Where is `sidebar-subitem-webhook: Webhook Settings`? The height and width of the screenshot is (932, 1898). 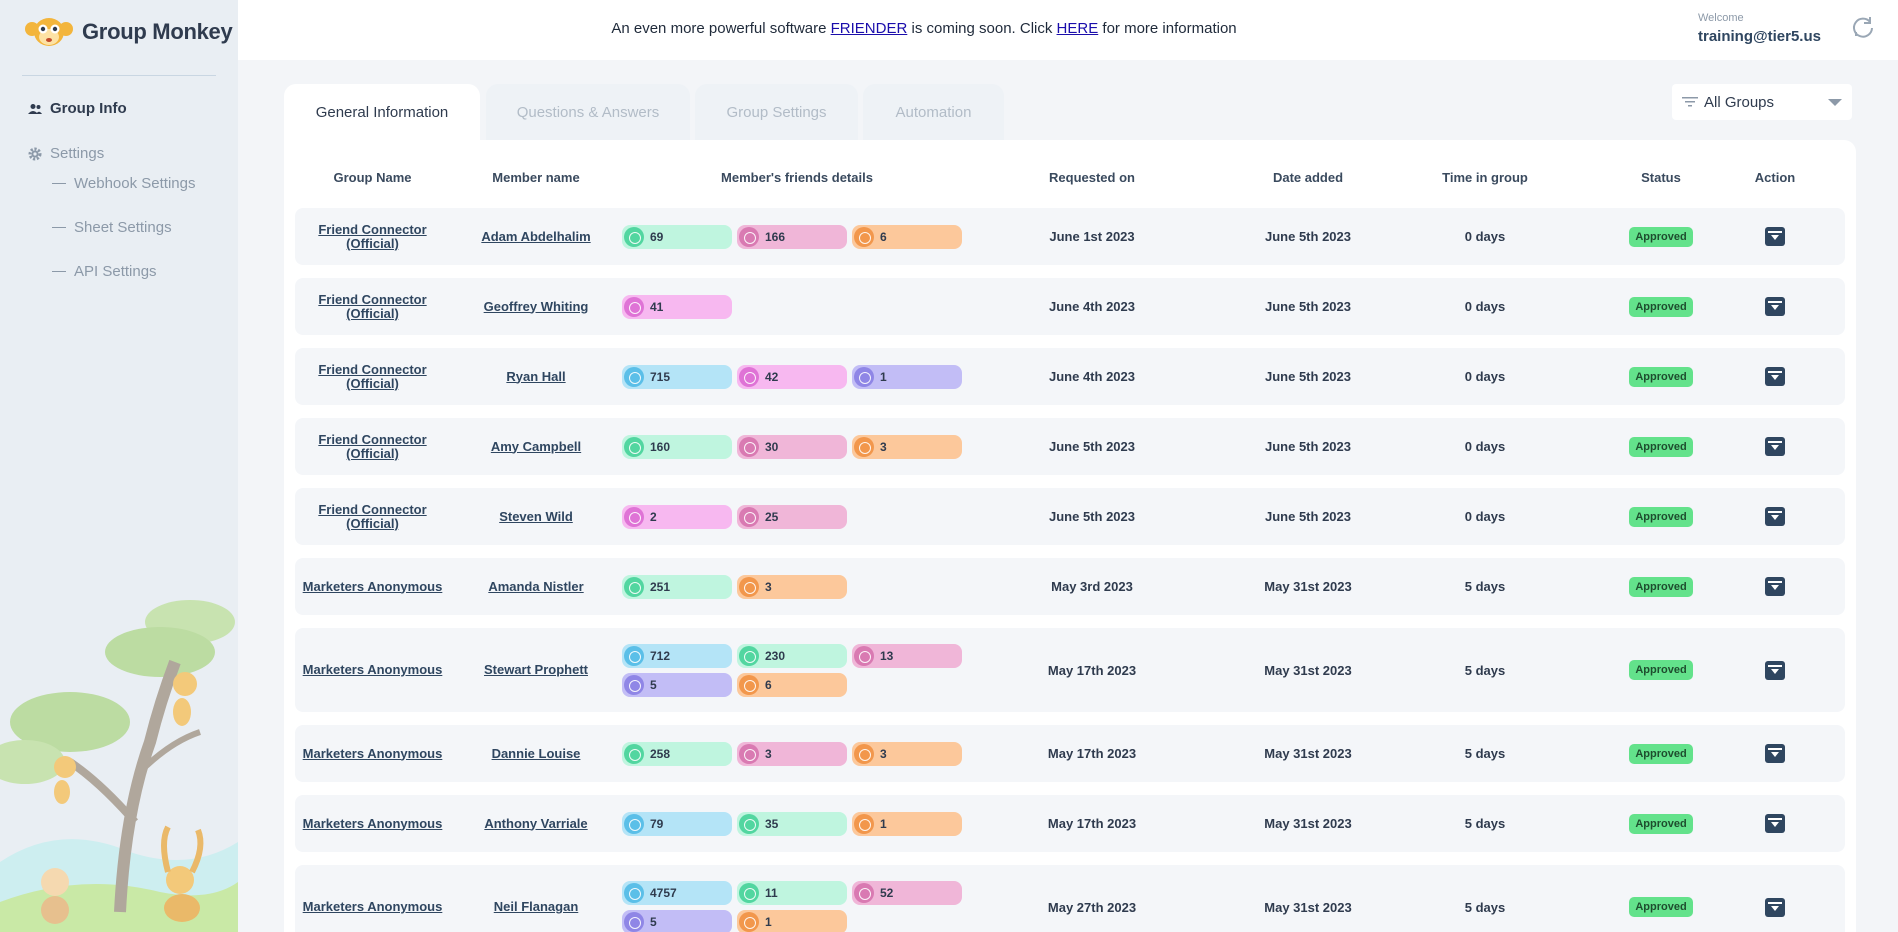
sidebar-subitem-webhook: Webhook Settings is located at coordinates (123, 183).